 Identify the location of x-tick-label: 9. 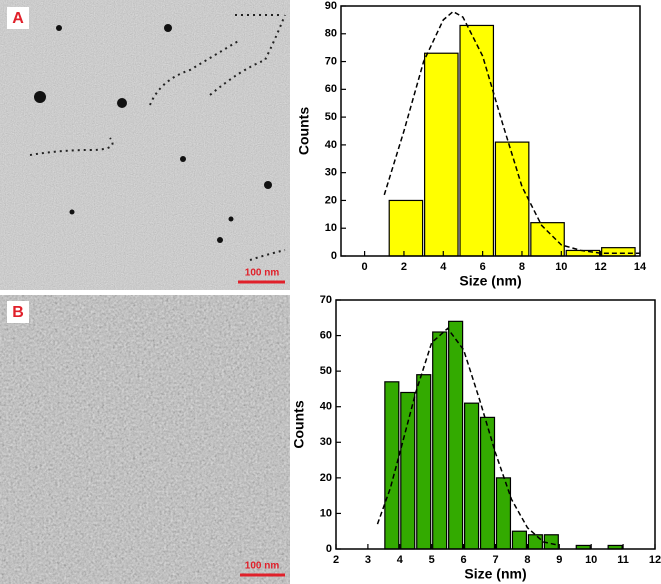
(559, 560).